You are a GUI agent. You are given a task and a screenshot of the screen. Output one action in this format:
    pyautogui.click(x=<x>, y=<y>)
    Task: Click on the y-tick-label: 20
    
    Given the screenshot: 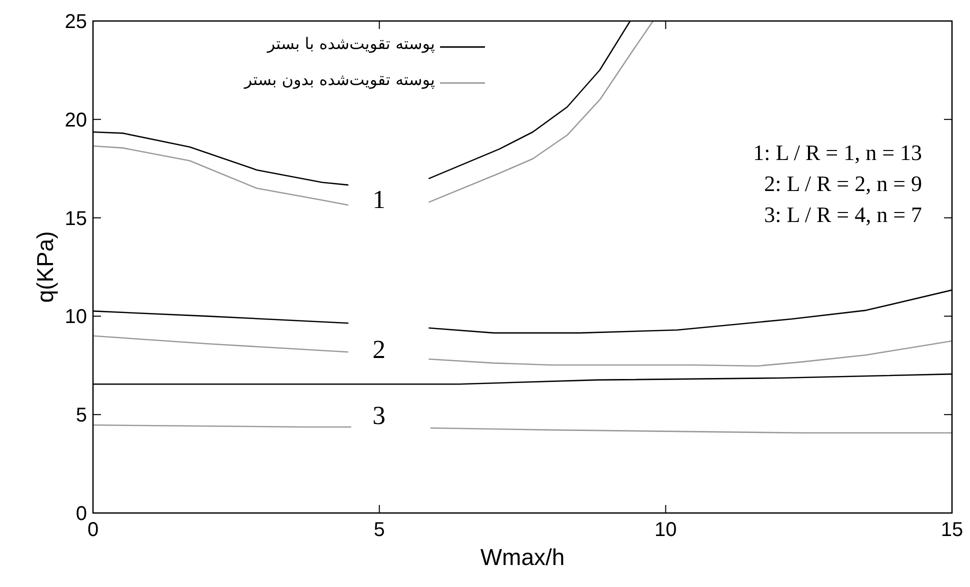 What is the action you would take?
    pyautogui.click(x=75, y=120)
    